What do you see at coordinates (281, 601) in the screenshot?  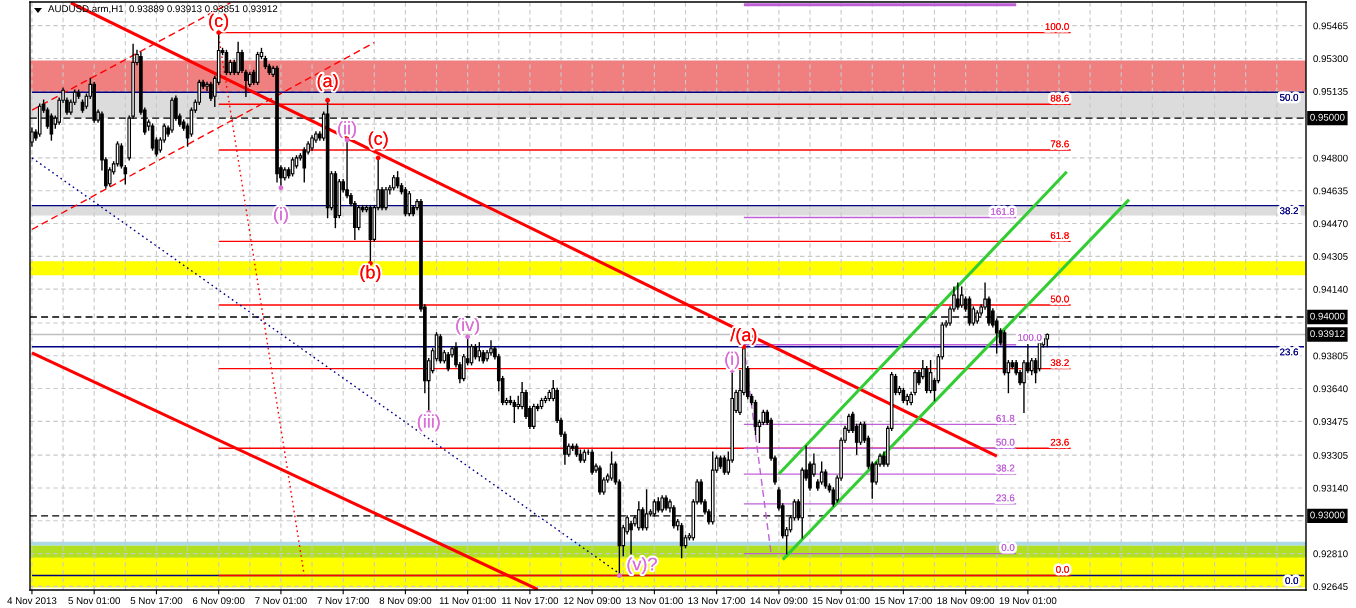 I see `x-tick-label: 7 Nov 01:00` at bounding box center [281, 601].